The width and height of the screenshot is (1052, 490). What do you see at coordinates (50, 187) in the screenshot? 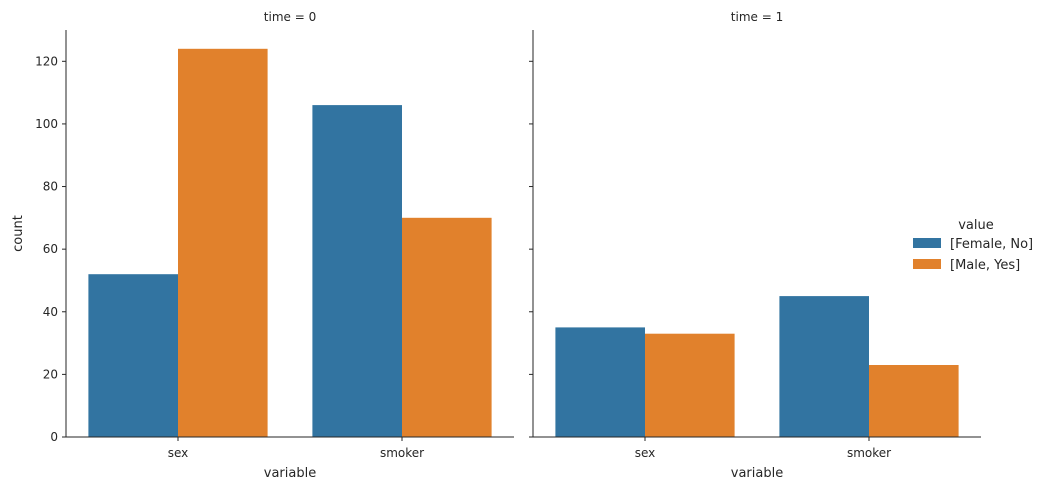
I see `y-tick-label-80: 80` at bounding box center [50, 187].